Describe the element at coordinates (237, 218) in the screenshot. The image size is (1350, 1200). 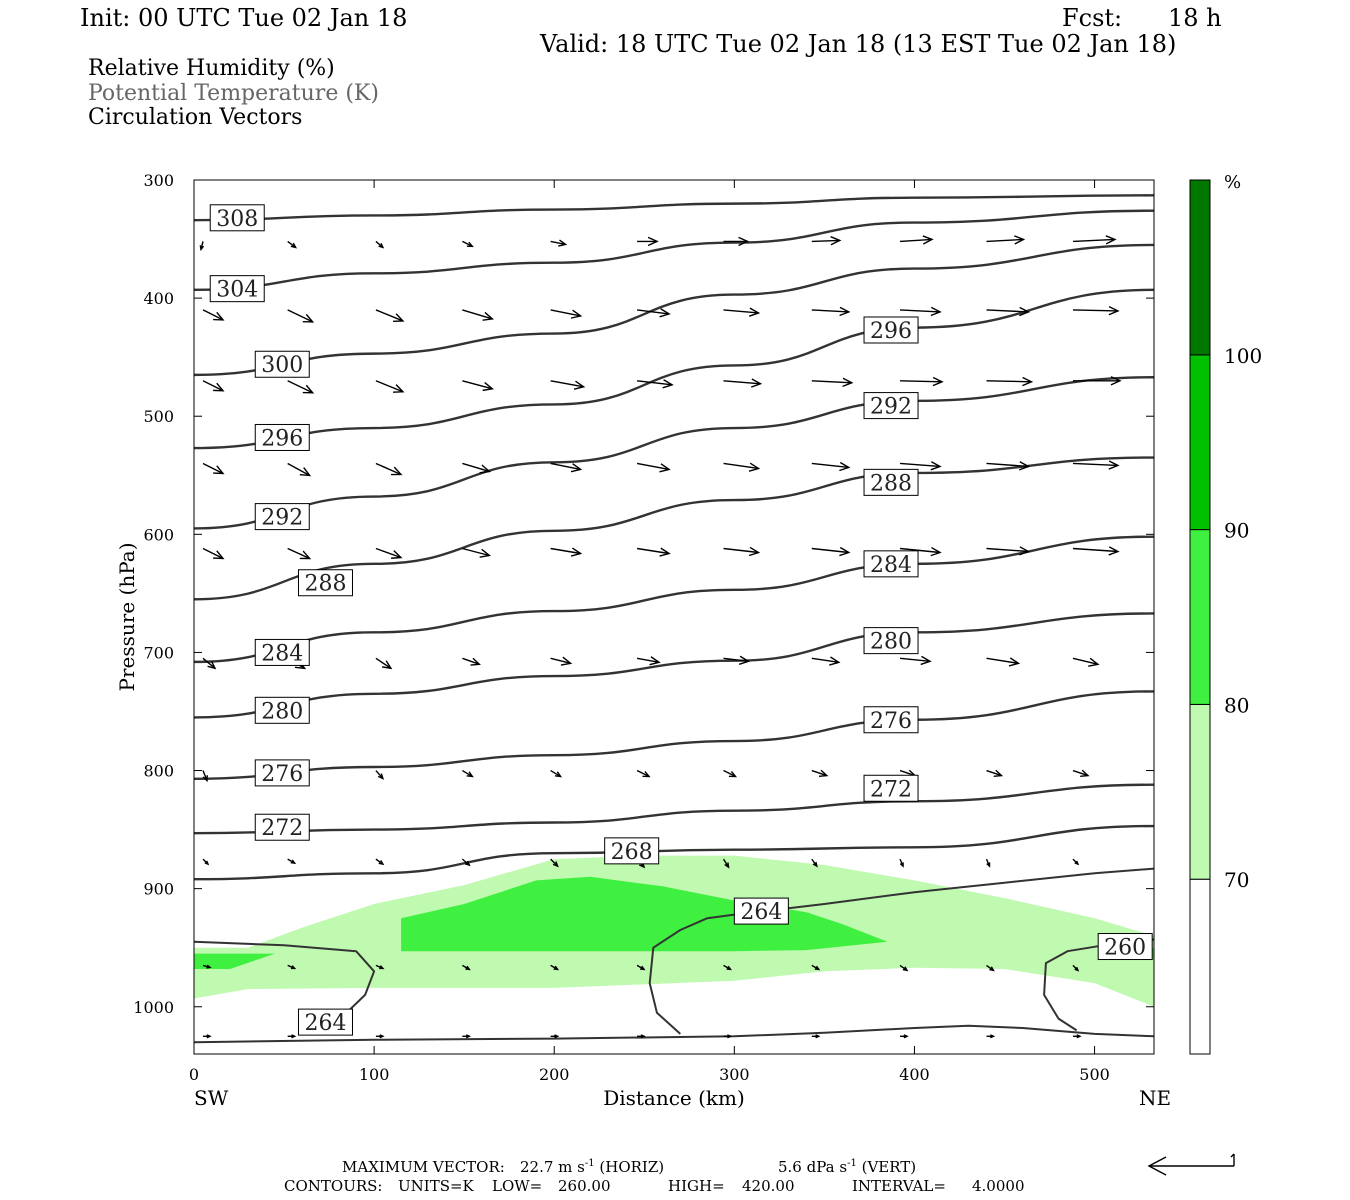
I see `contour-label: 308` at that location.